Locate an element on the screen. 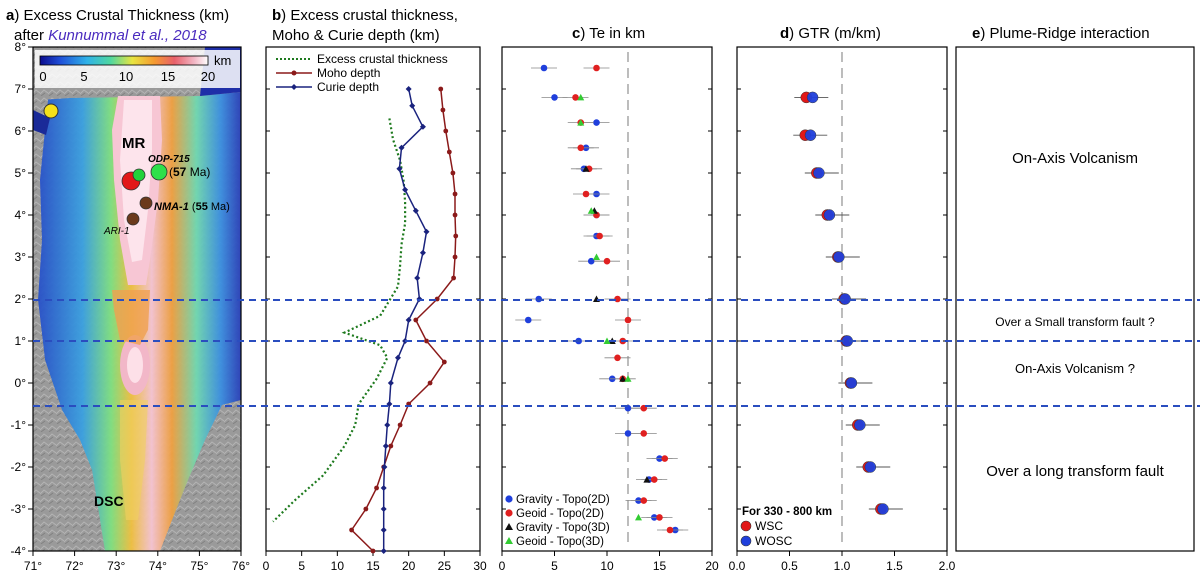 This screenshot has width=1200, height=578. x-tick-label: 1.5 is located at coordinates (894, 566).